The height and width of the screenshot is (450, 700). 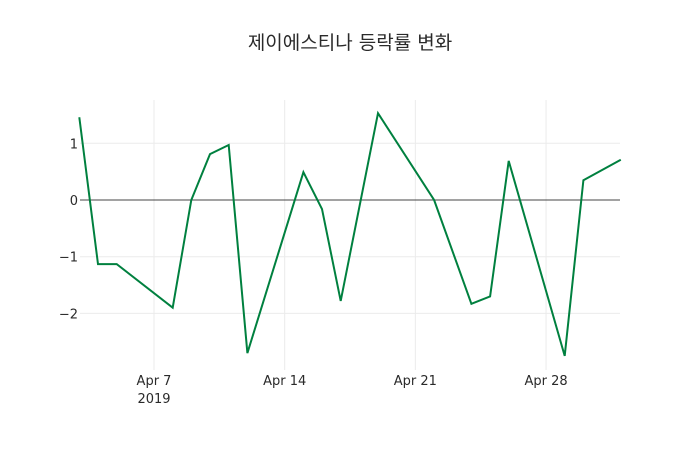 I want to click on y-tick-label: 0, so click(x=74, y=201).